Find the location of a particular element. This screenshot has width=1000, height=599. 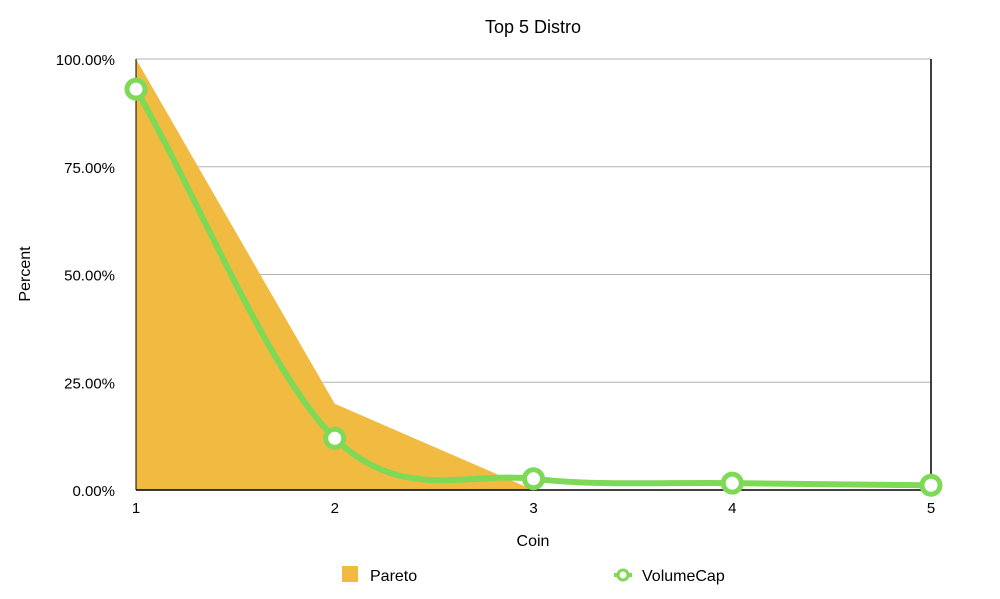

y-tick-label: 50.00% is located at coordinates (89, 276).